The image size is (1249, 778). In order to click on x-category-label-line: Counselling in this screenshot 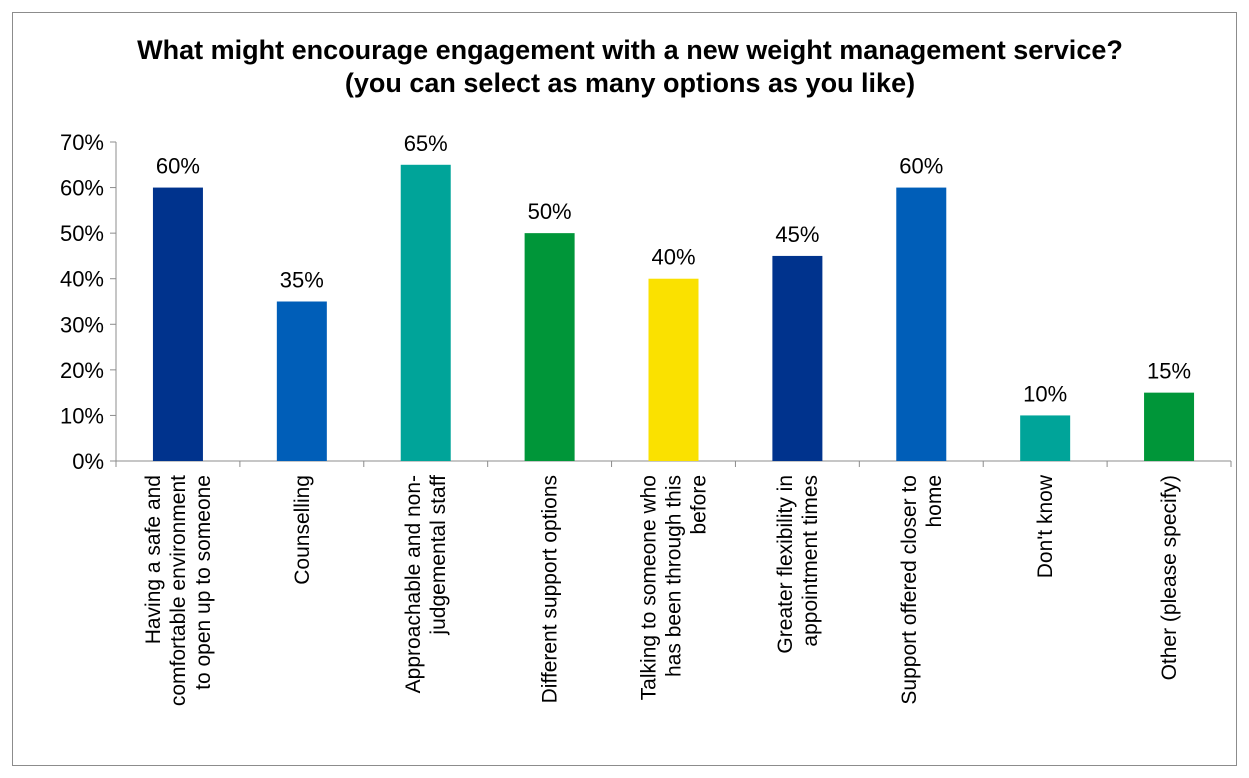, I will do `click(302, 530)`.